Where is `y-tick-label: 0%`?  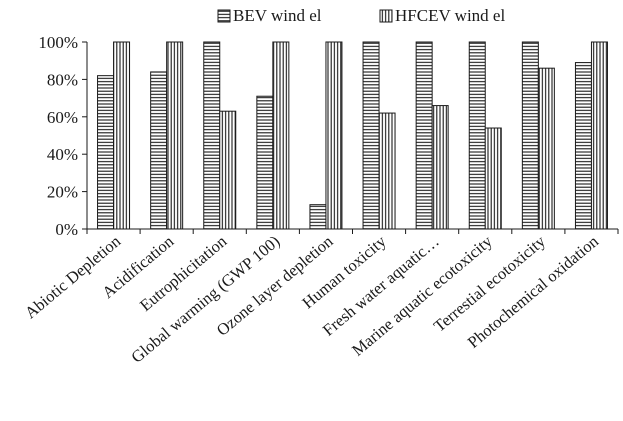 y-tick-label: 0% is located at coordinates (66, 229).